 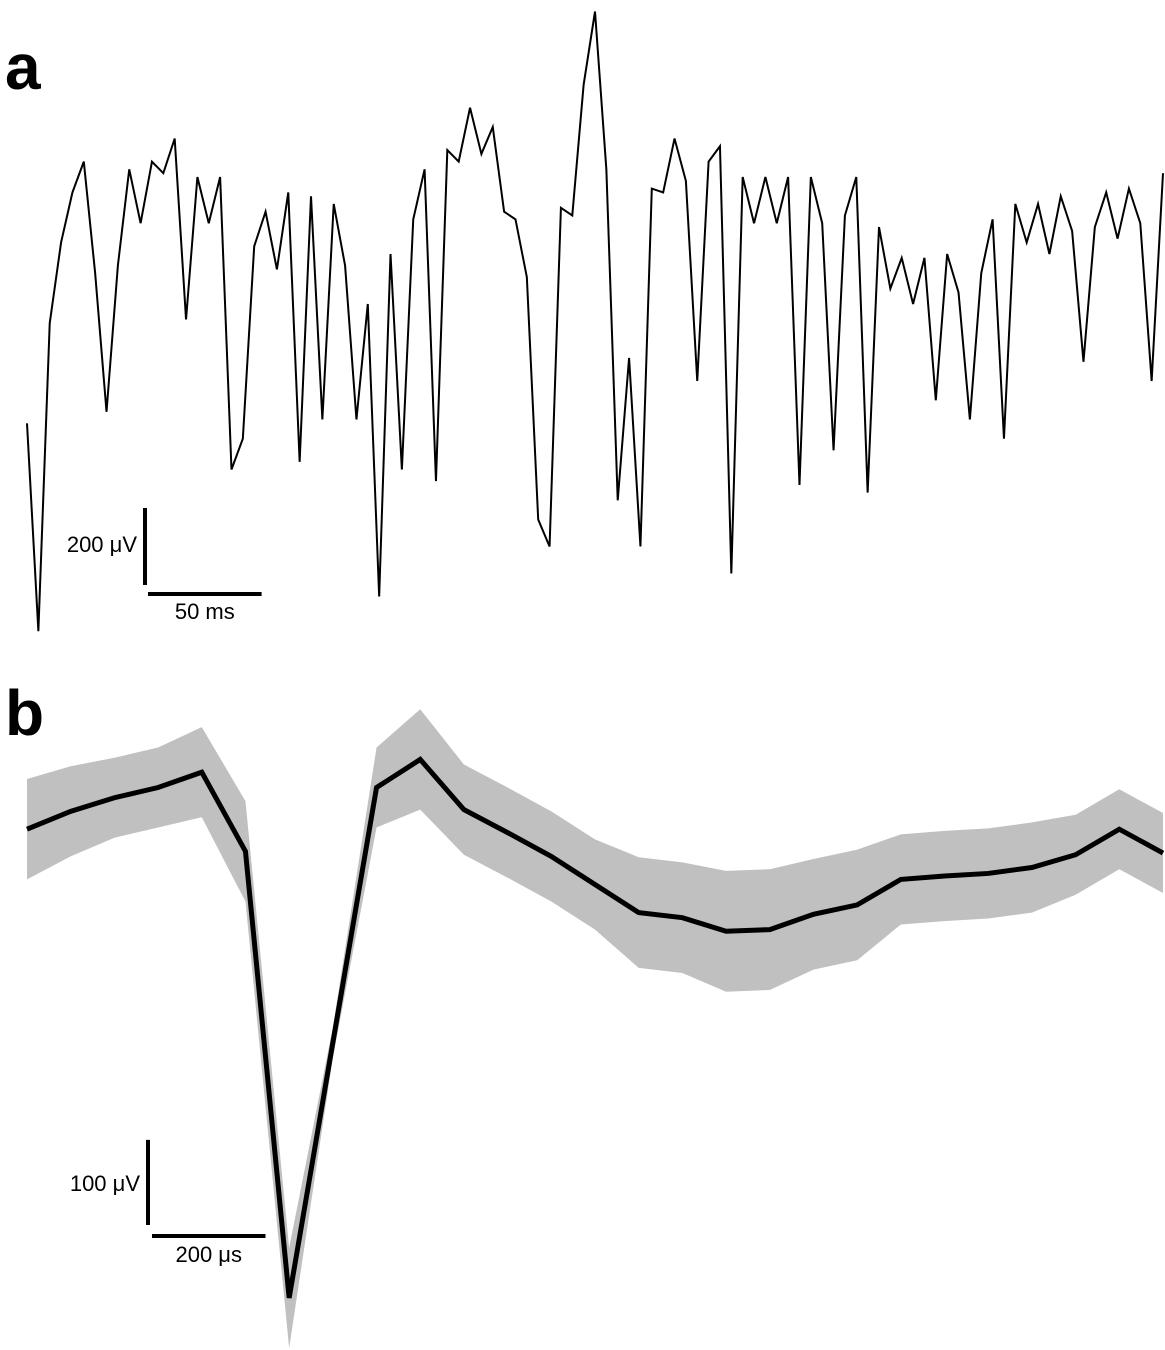 I want to click on scale-bar-y-label: 100 μV, so click(x=105, y=1183).